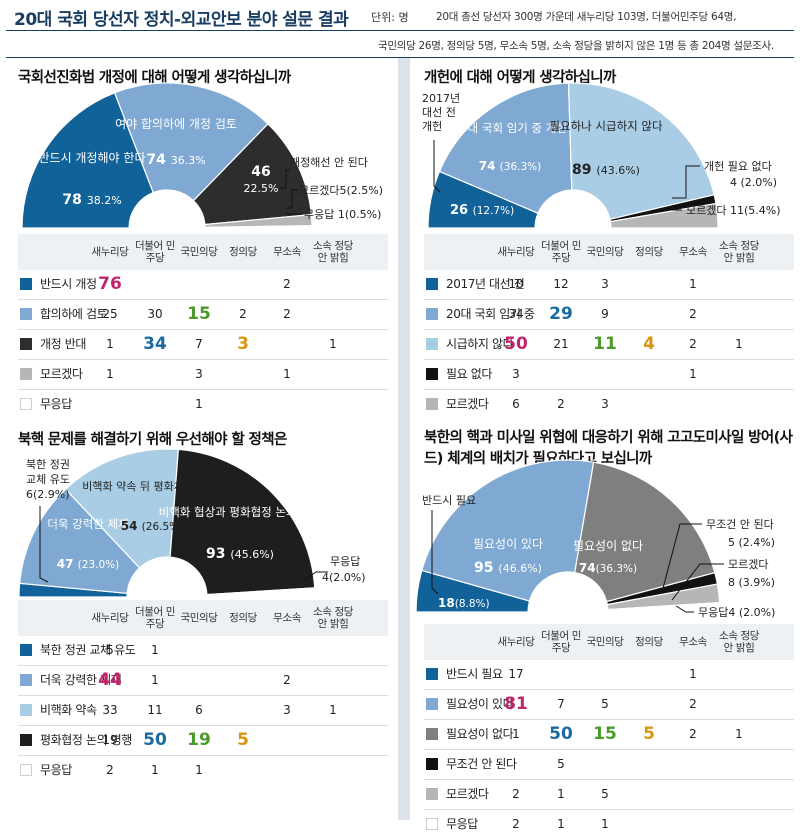 The width and height of the screenshot is (800, 839). What do you see at coordinates (740, 533) in the screenshot?
I see `callout-never: 무조건 안 된다 5 (2.4%)` at bounding box center [740, 533].